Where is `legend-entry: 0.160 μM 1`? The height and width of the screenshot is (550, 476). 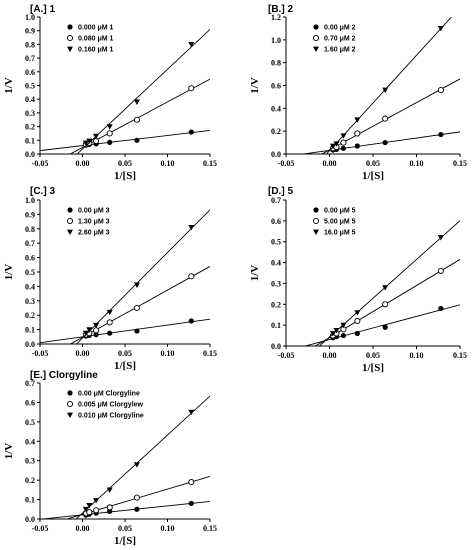 legend-entry: 0.160 μM 1 is located at coordinates (96, 50).